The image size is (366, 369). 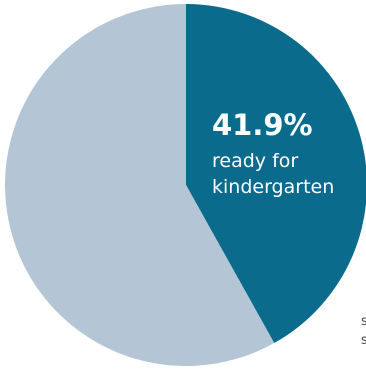 What do you see at coordinates (273, 187) in the screenshot?
I see `ready-description-line-2: kindergarten` at bounding box center [273, 187].